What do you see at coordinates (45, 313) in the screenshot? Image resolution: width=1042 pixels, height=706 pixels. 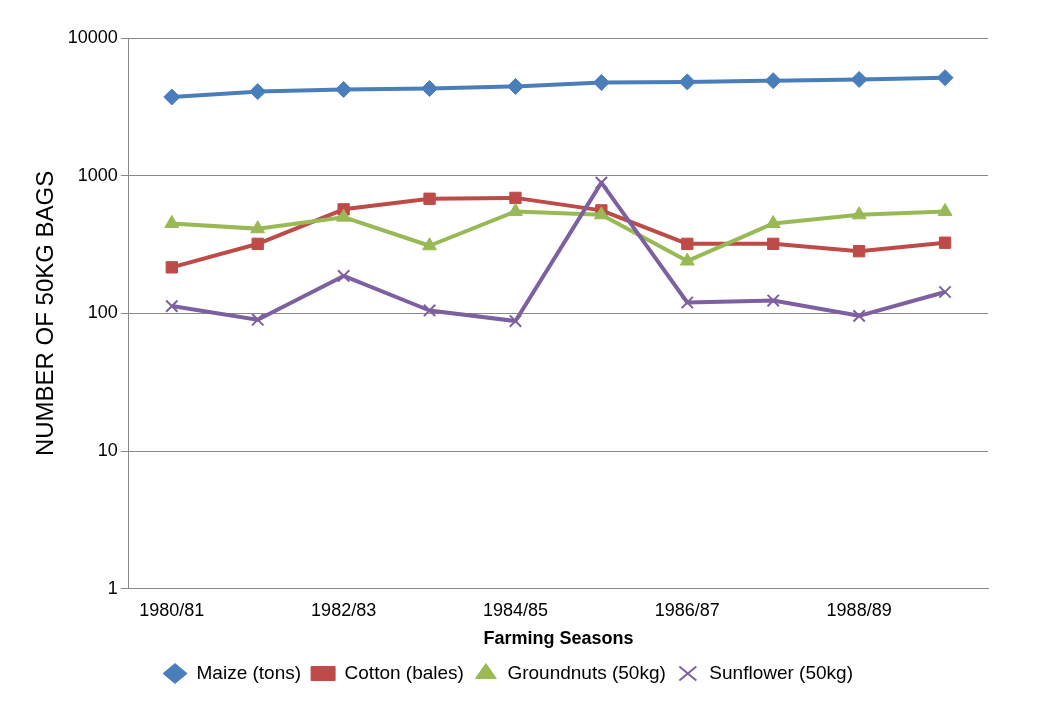 I see `y-axis-title: NUMBER OF 50KG BAGS` at bounding box center [45, 313].